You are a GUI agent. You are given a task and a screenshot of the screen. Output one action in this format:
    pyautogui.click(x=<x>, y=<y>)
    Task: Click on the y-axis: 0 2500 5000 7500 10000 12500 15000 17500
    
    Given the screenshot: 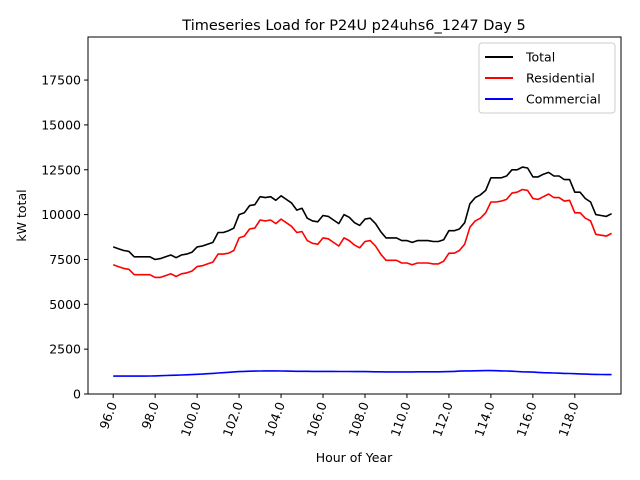 What is the action you would take?
    pyautogui.click(x=64, y=237)
    